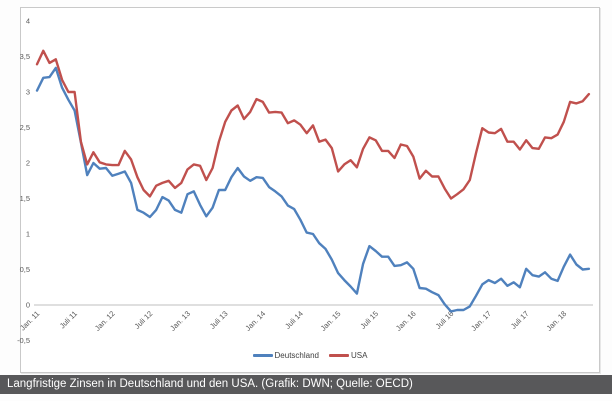 The width and height of the screenshot is (612, 401). I want to click on y-axis-tick-label: 3,5, so click(25, 56).